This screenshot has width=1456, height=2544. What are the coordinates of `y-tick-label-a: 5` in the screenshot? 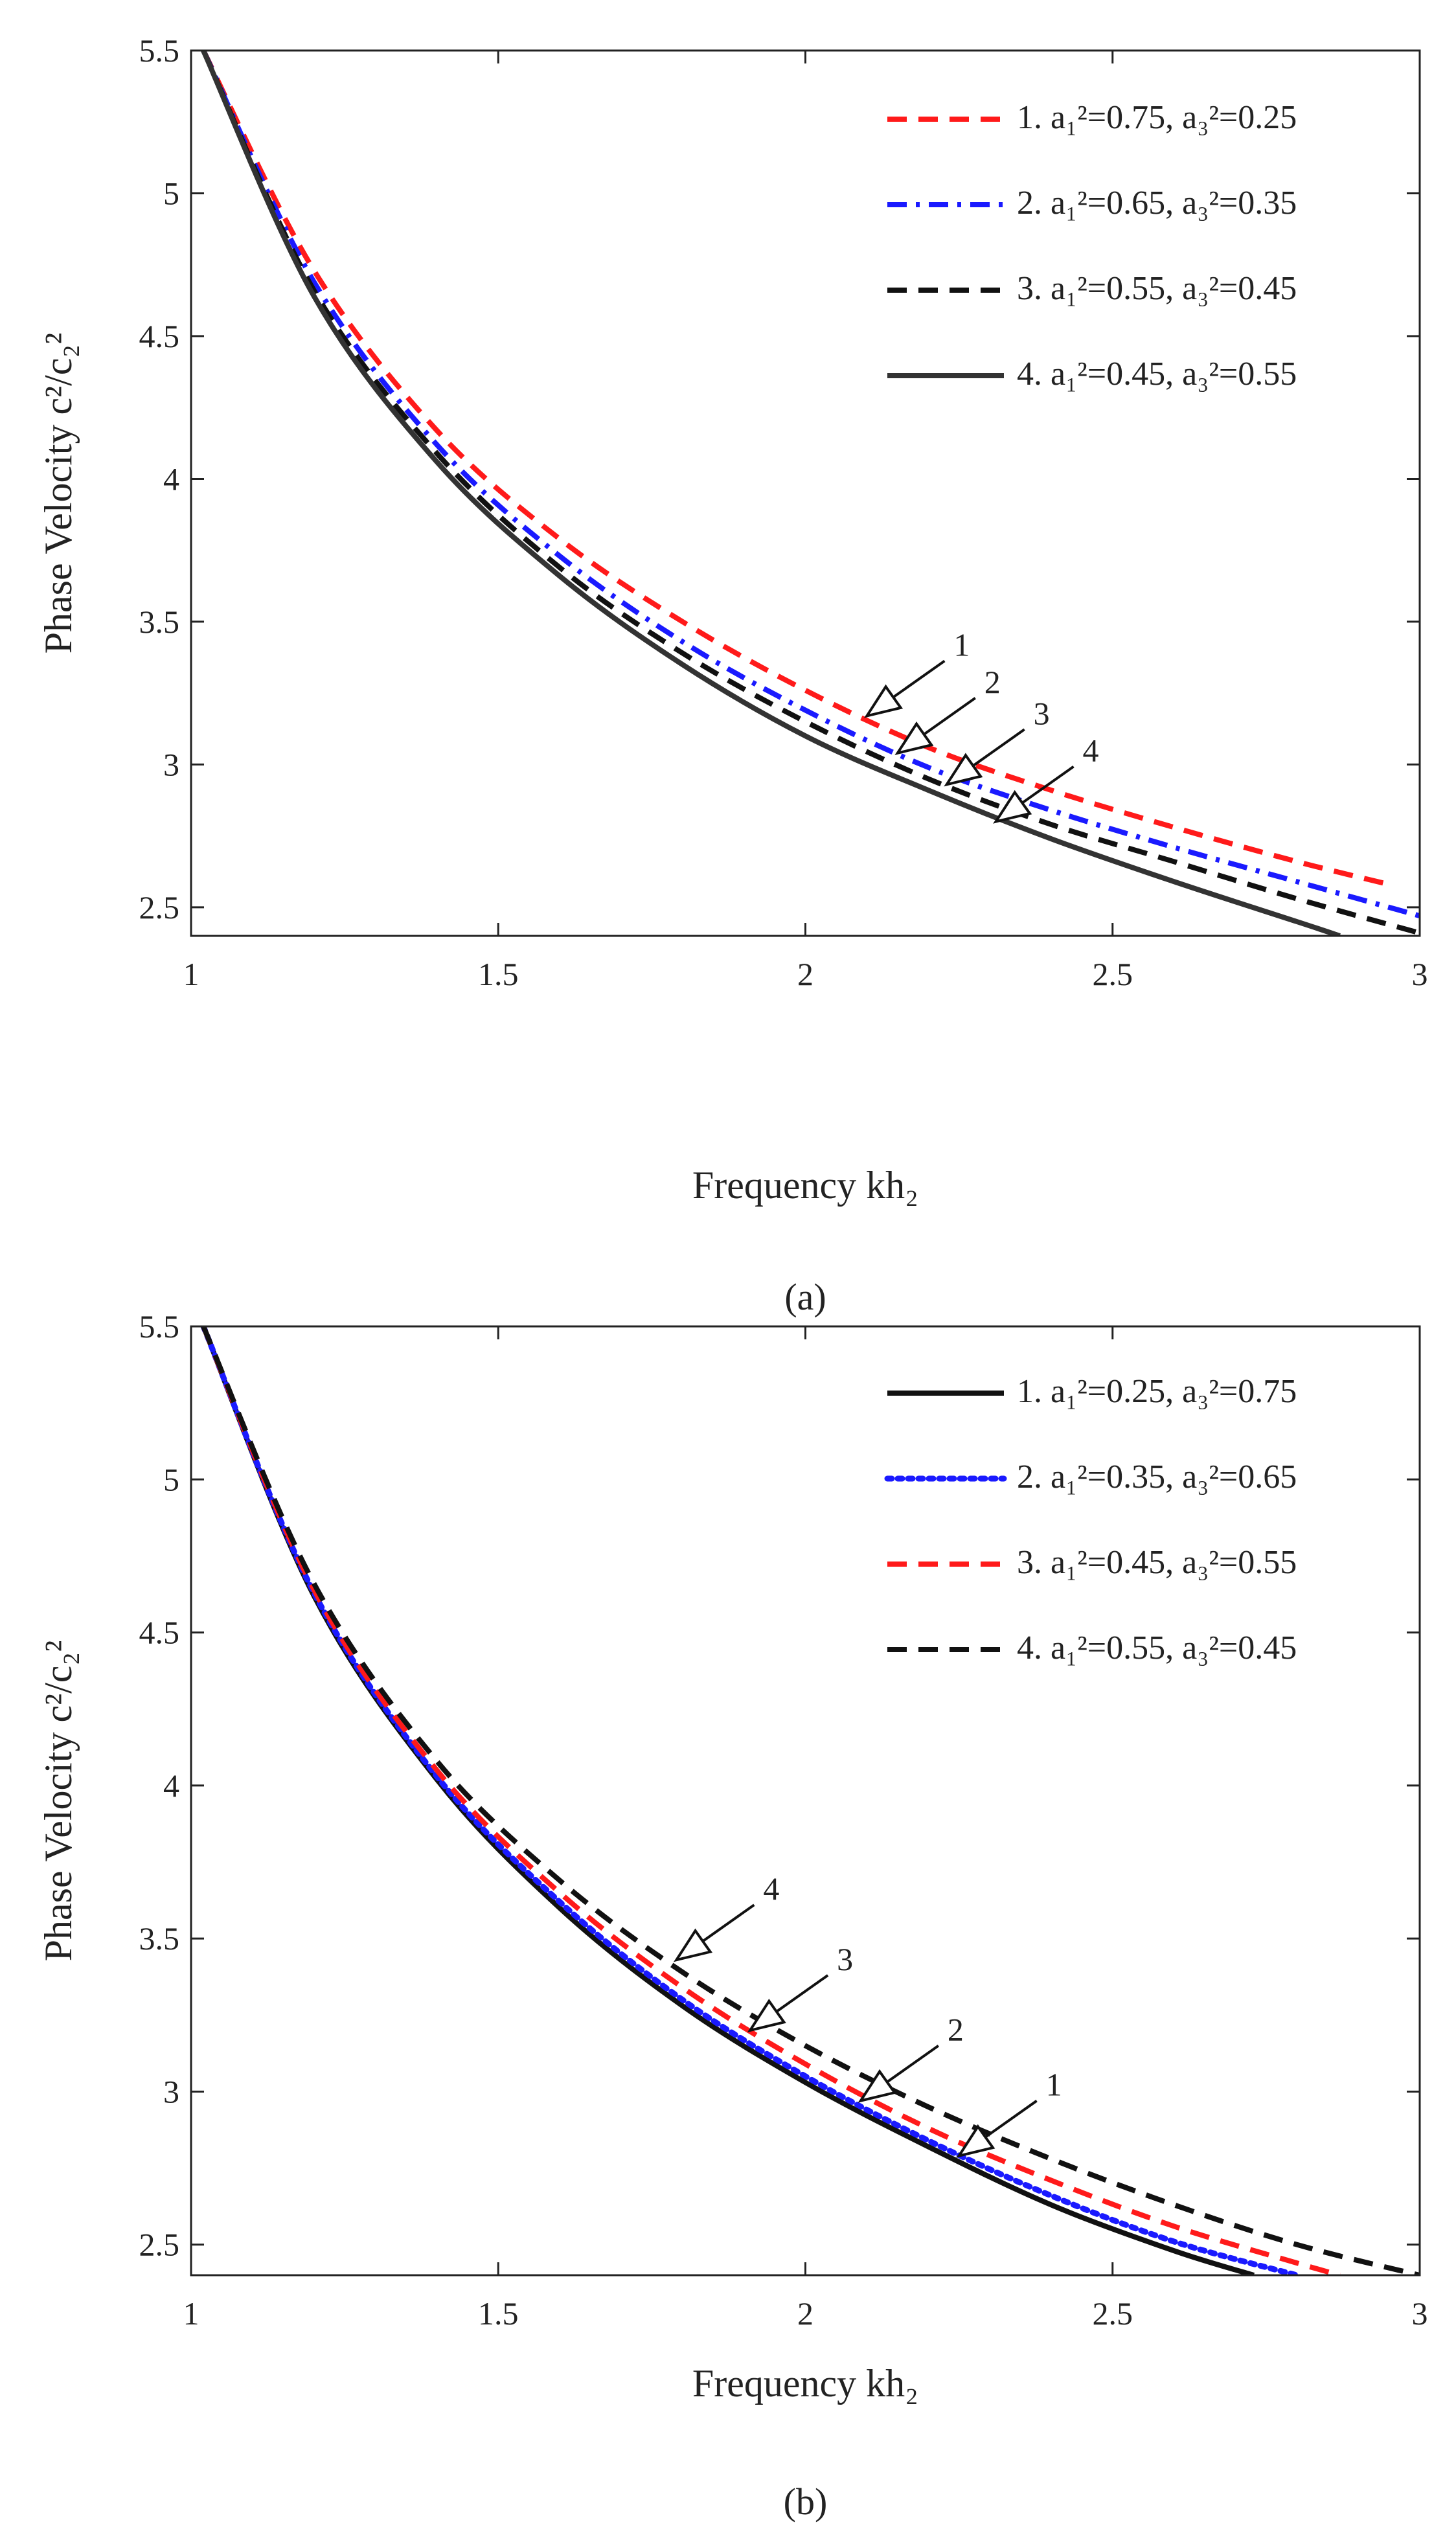 It's located at (171, 193).